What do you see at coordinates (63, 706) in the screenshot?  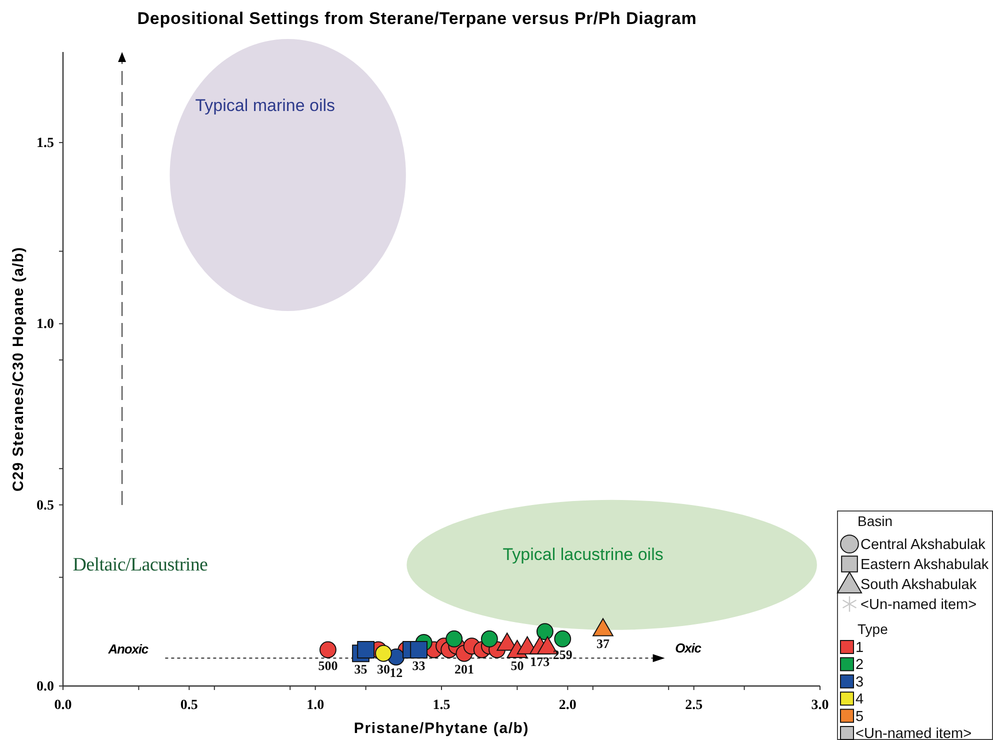 I see `x-tick-label: 0.0` at bounding box center [63, 706].